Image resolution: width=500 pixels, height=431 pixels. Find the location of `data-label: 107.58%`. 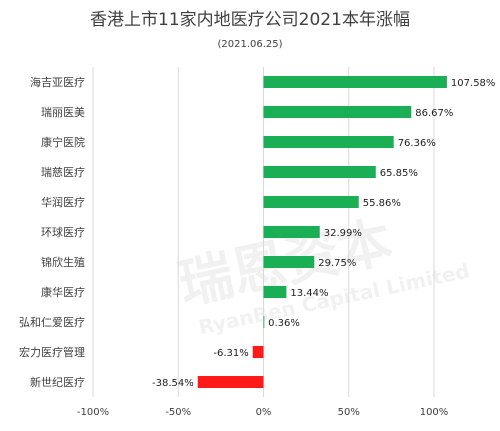

data-label: 107.58% is located at coordinates (473, 83).